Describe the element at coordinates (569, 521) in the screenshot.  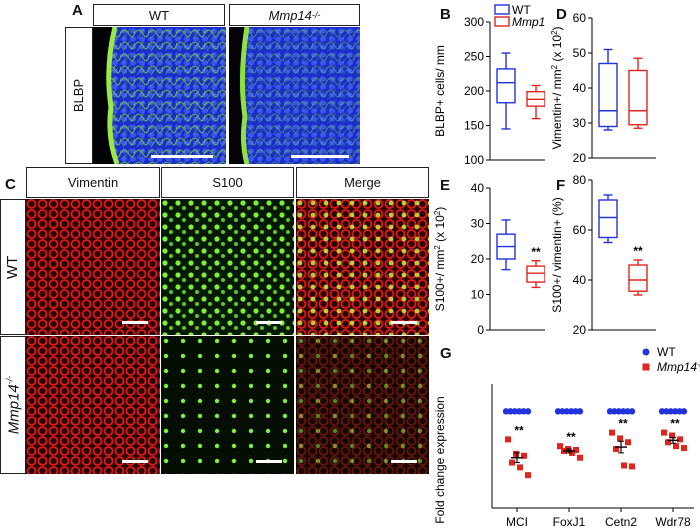
I see `x-tick-label: FoxJ1` at that location.